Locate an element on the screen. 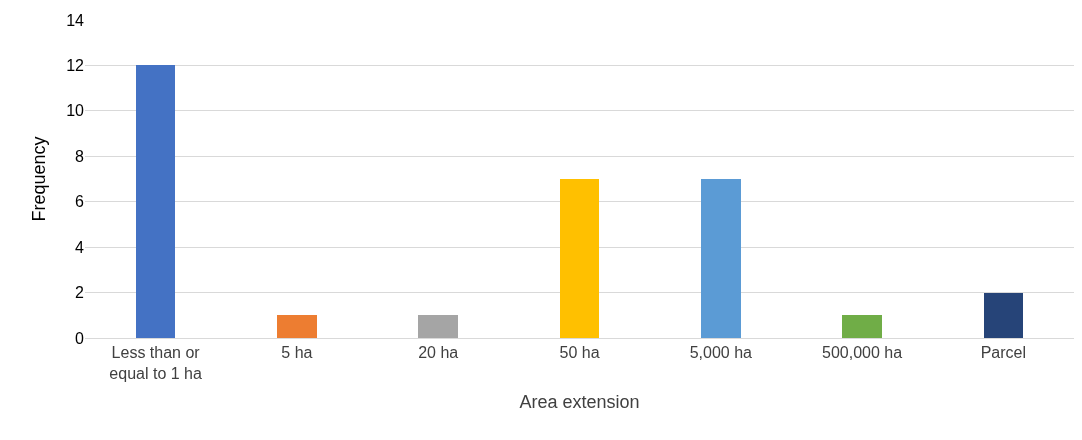 The width and height of the screenshot is (1082, 440). y-tick-label: 12 is located at coordinates (75, 66).